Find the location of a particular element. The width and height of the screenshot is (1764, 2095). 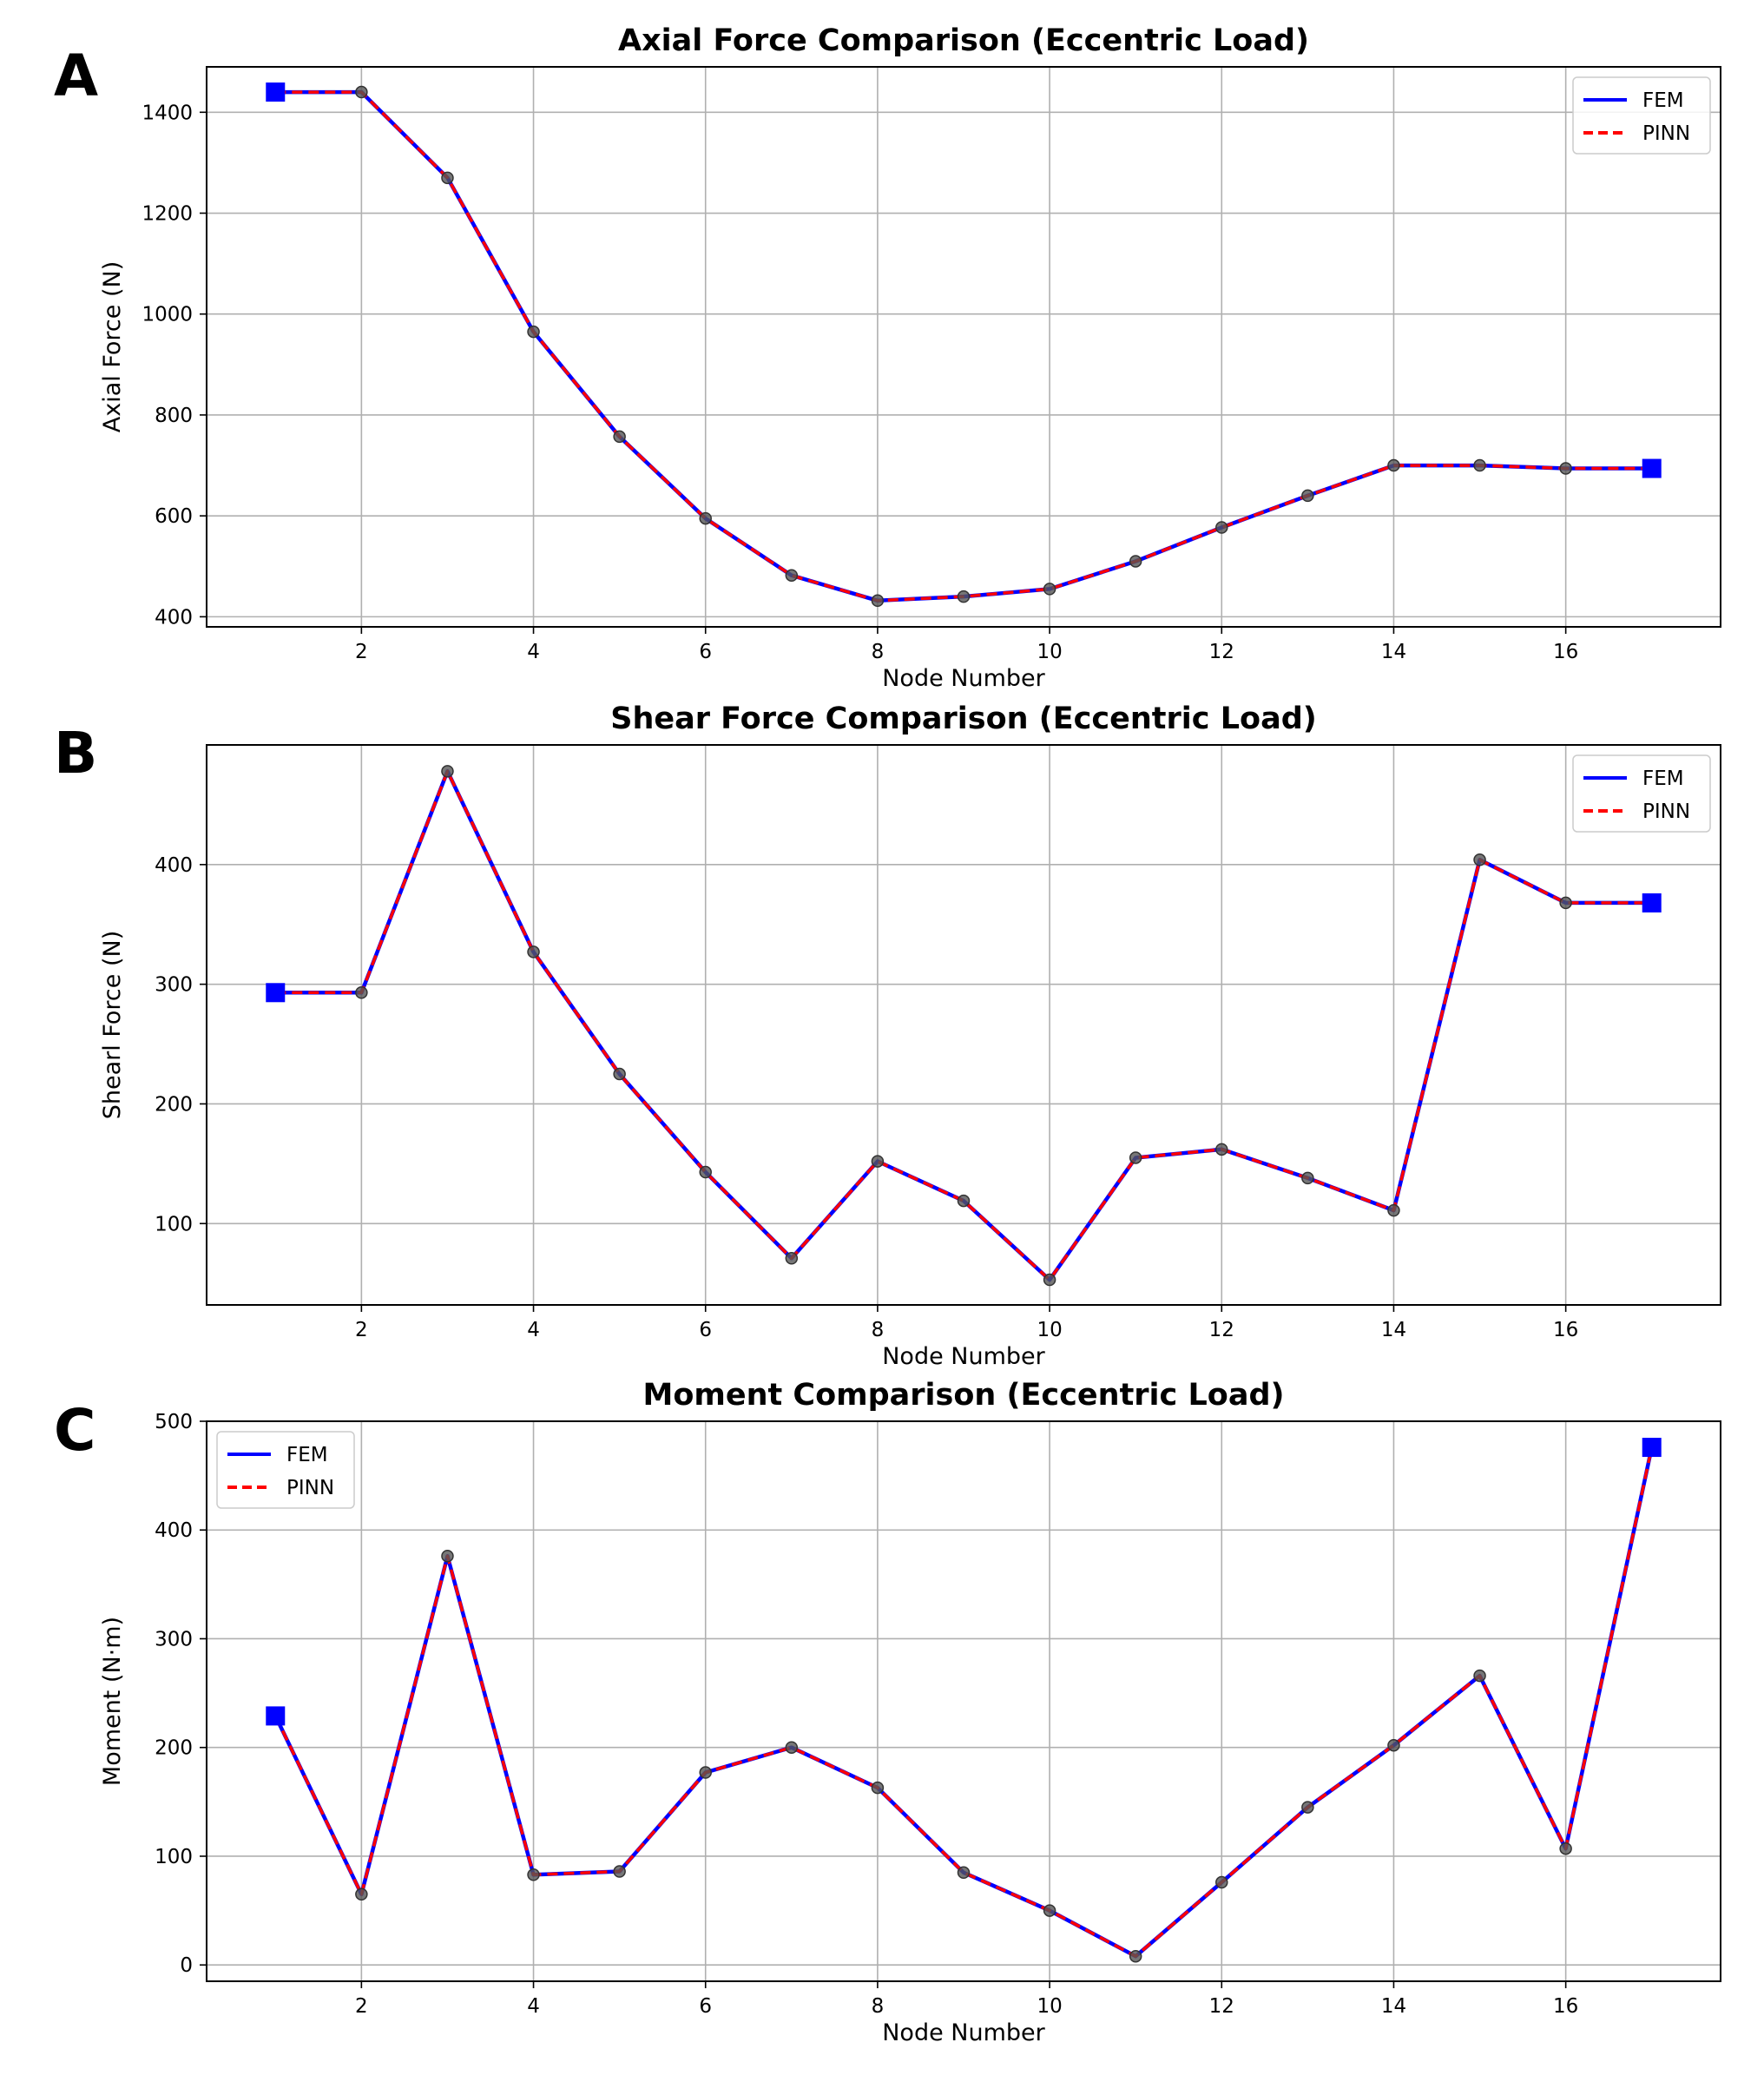

chart-title: Axial Force Comparison (Eccentric Load) is located at coordinates (963, 40).